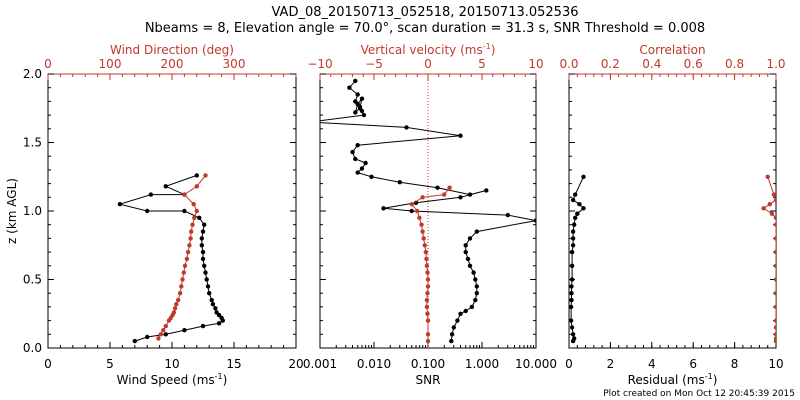 The width and height of the screenshot is (800, 400). I want to click on bottom-tick-label: 8, so click(735, 364).